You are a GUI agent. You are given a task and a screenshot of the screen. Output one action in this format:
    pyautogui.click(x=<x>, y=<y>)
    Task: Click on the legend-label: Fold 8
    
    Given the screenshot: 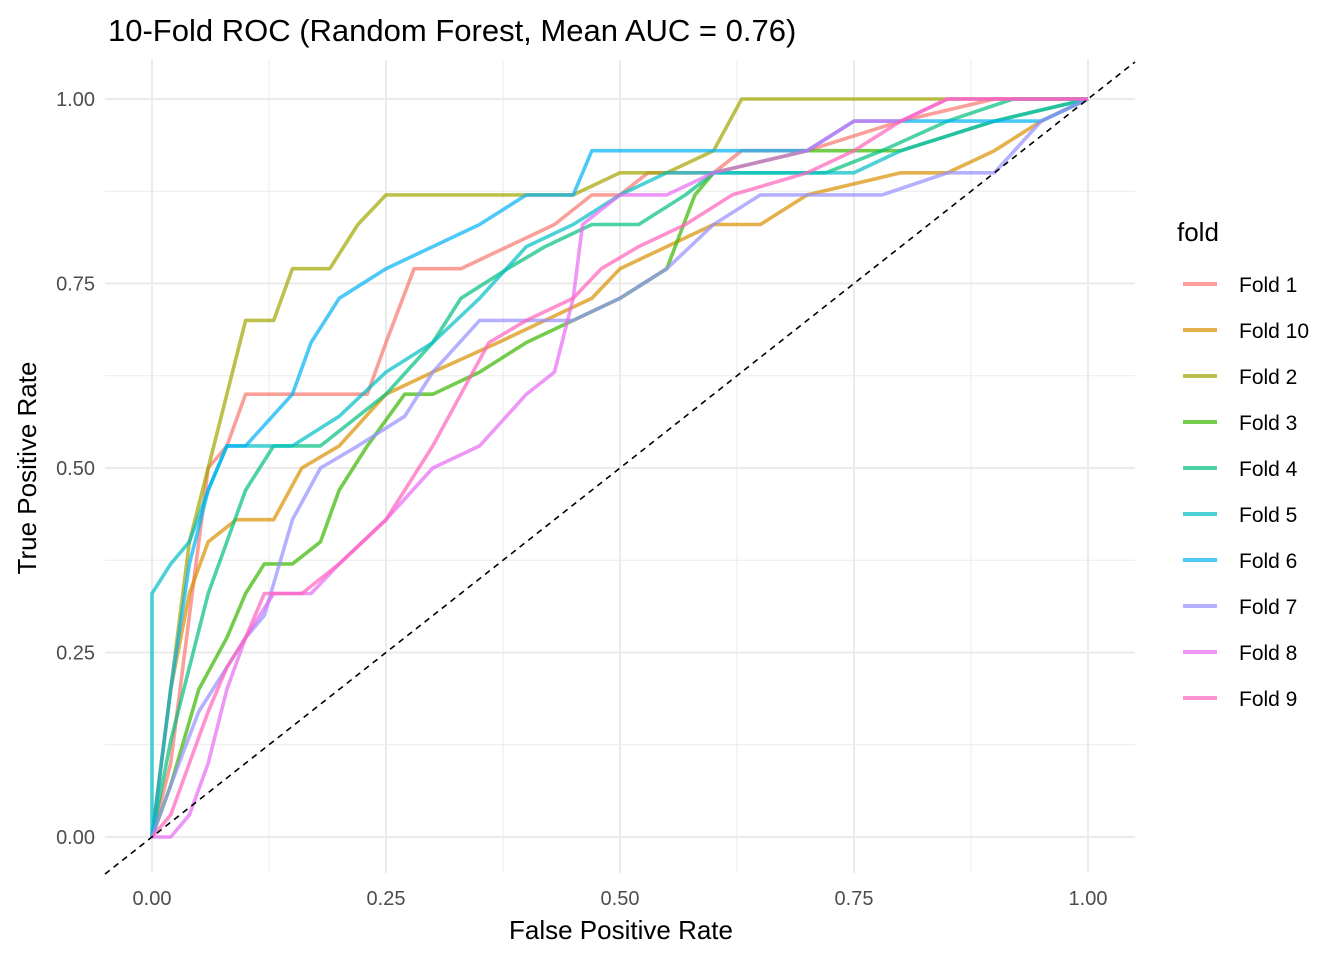 What is the action you would take?
    pyautogui.click(x=1268, y=653)
    